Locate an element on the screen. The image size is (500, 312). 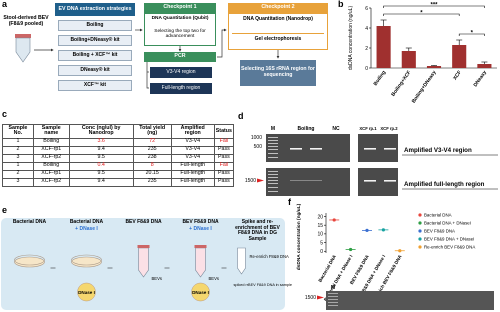
header-cell: Sample name is located at coordinates (51, 131).